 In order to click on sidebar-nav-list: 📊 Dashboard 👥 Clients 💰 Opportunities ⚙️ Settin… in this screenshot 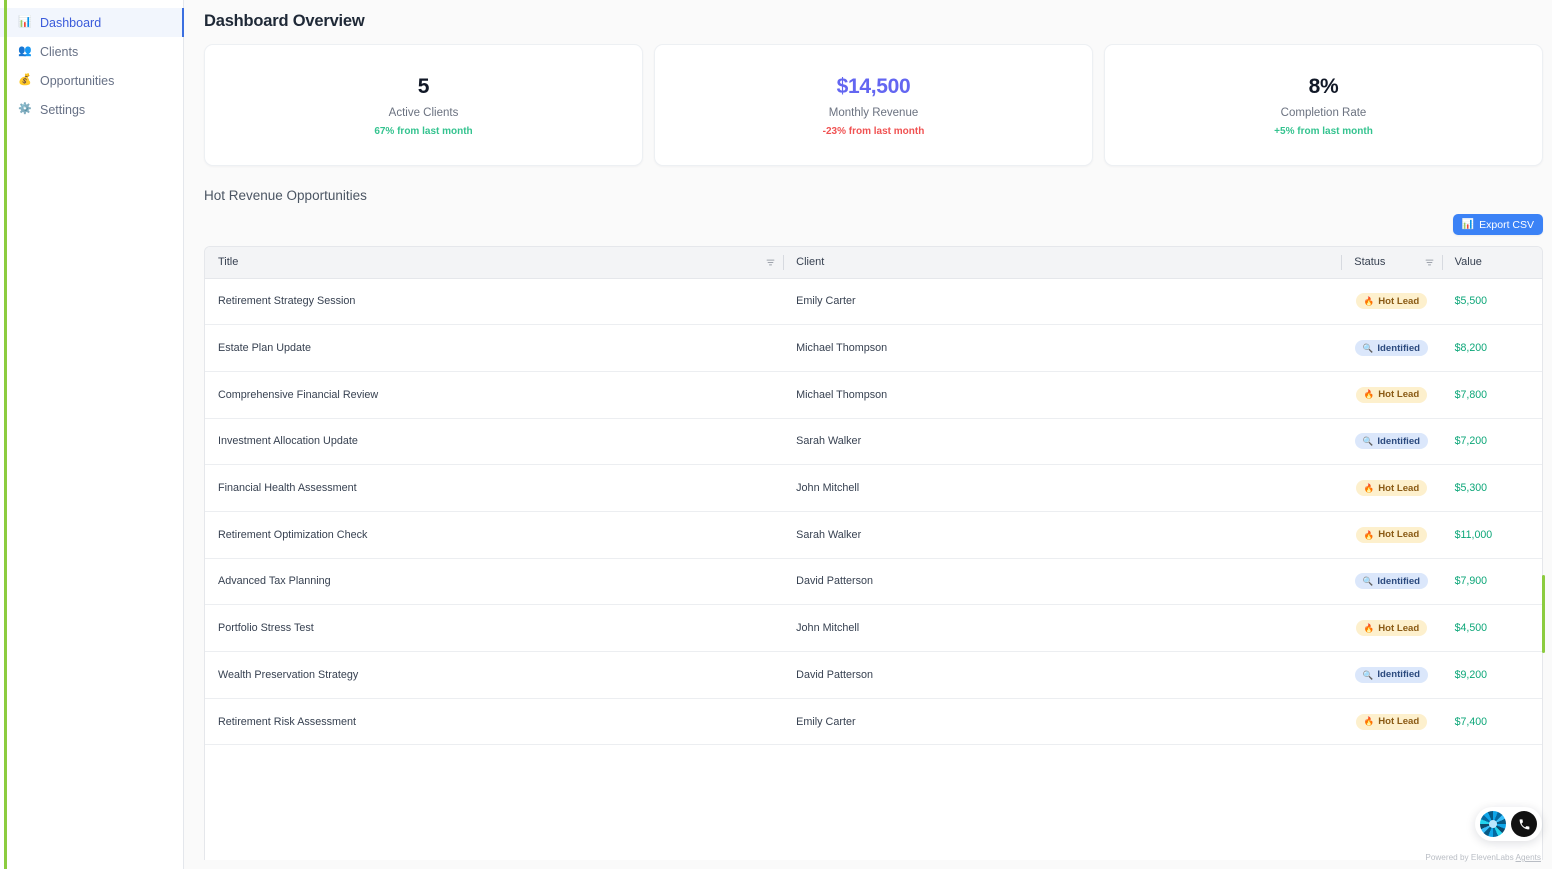, I will do `click(92, 66)`.